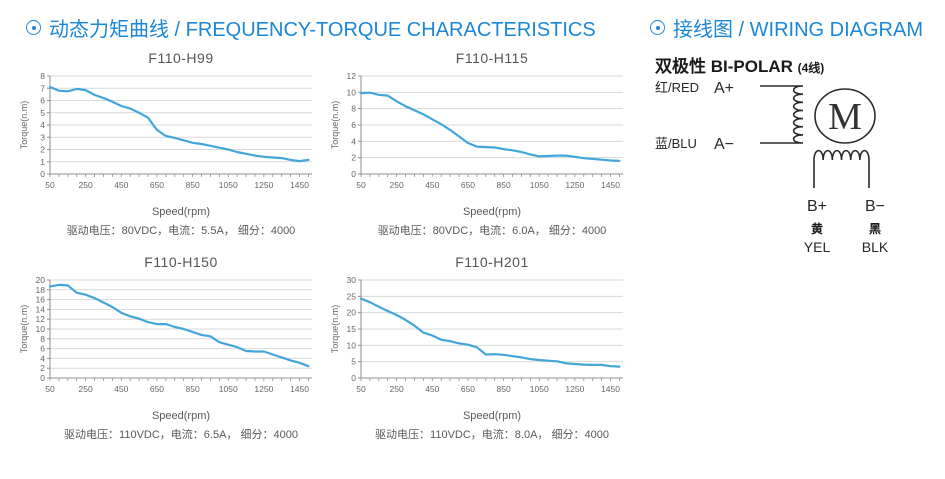 Image resolution: width=945 pixels, height=479 pixels. What do you see at coordinates (42, 137) in the screenshot?
I see `y-tick-label: 3` at bounding box center [42, 137].